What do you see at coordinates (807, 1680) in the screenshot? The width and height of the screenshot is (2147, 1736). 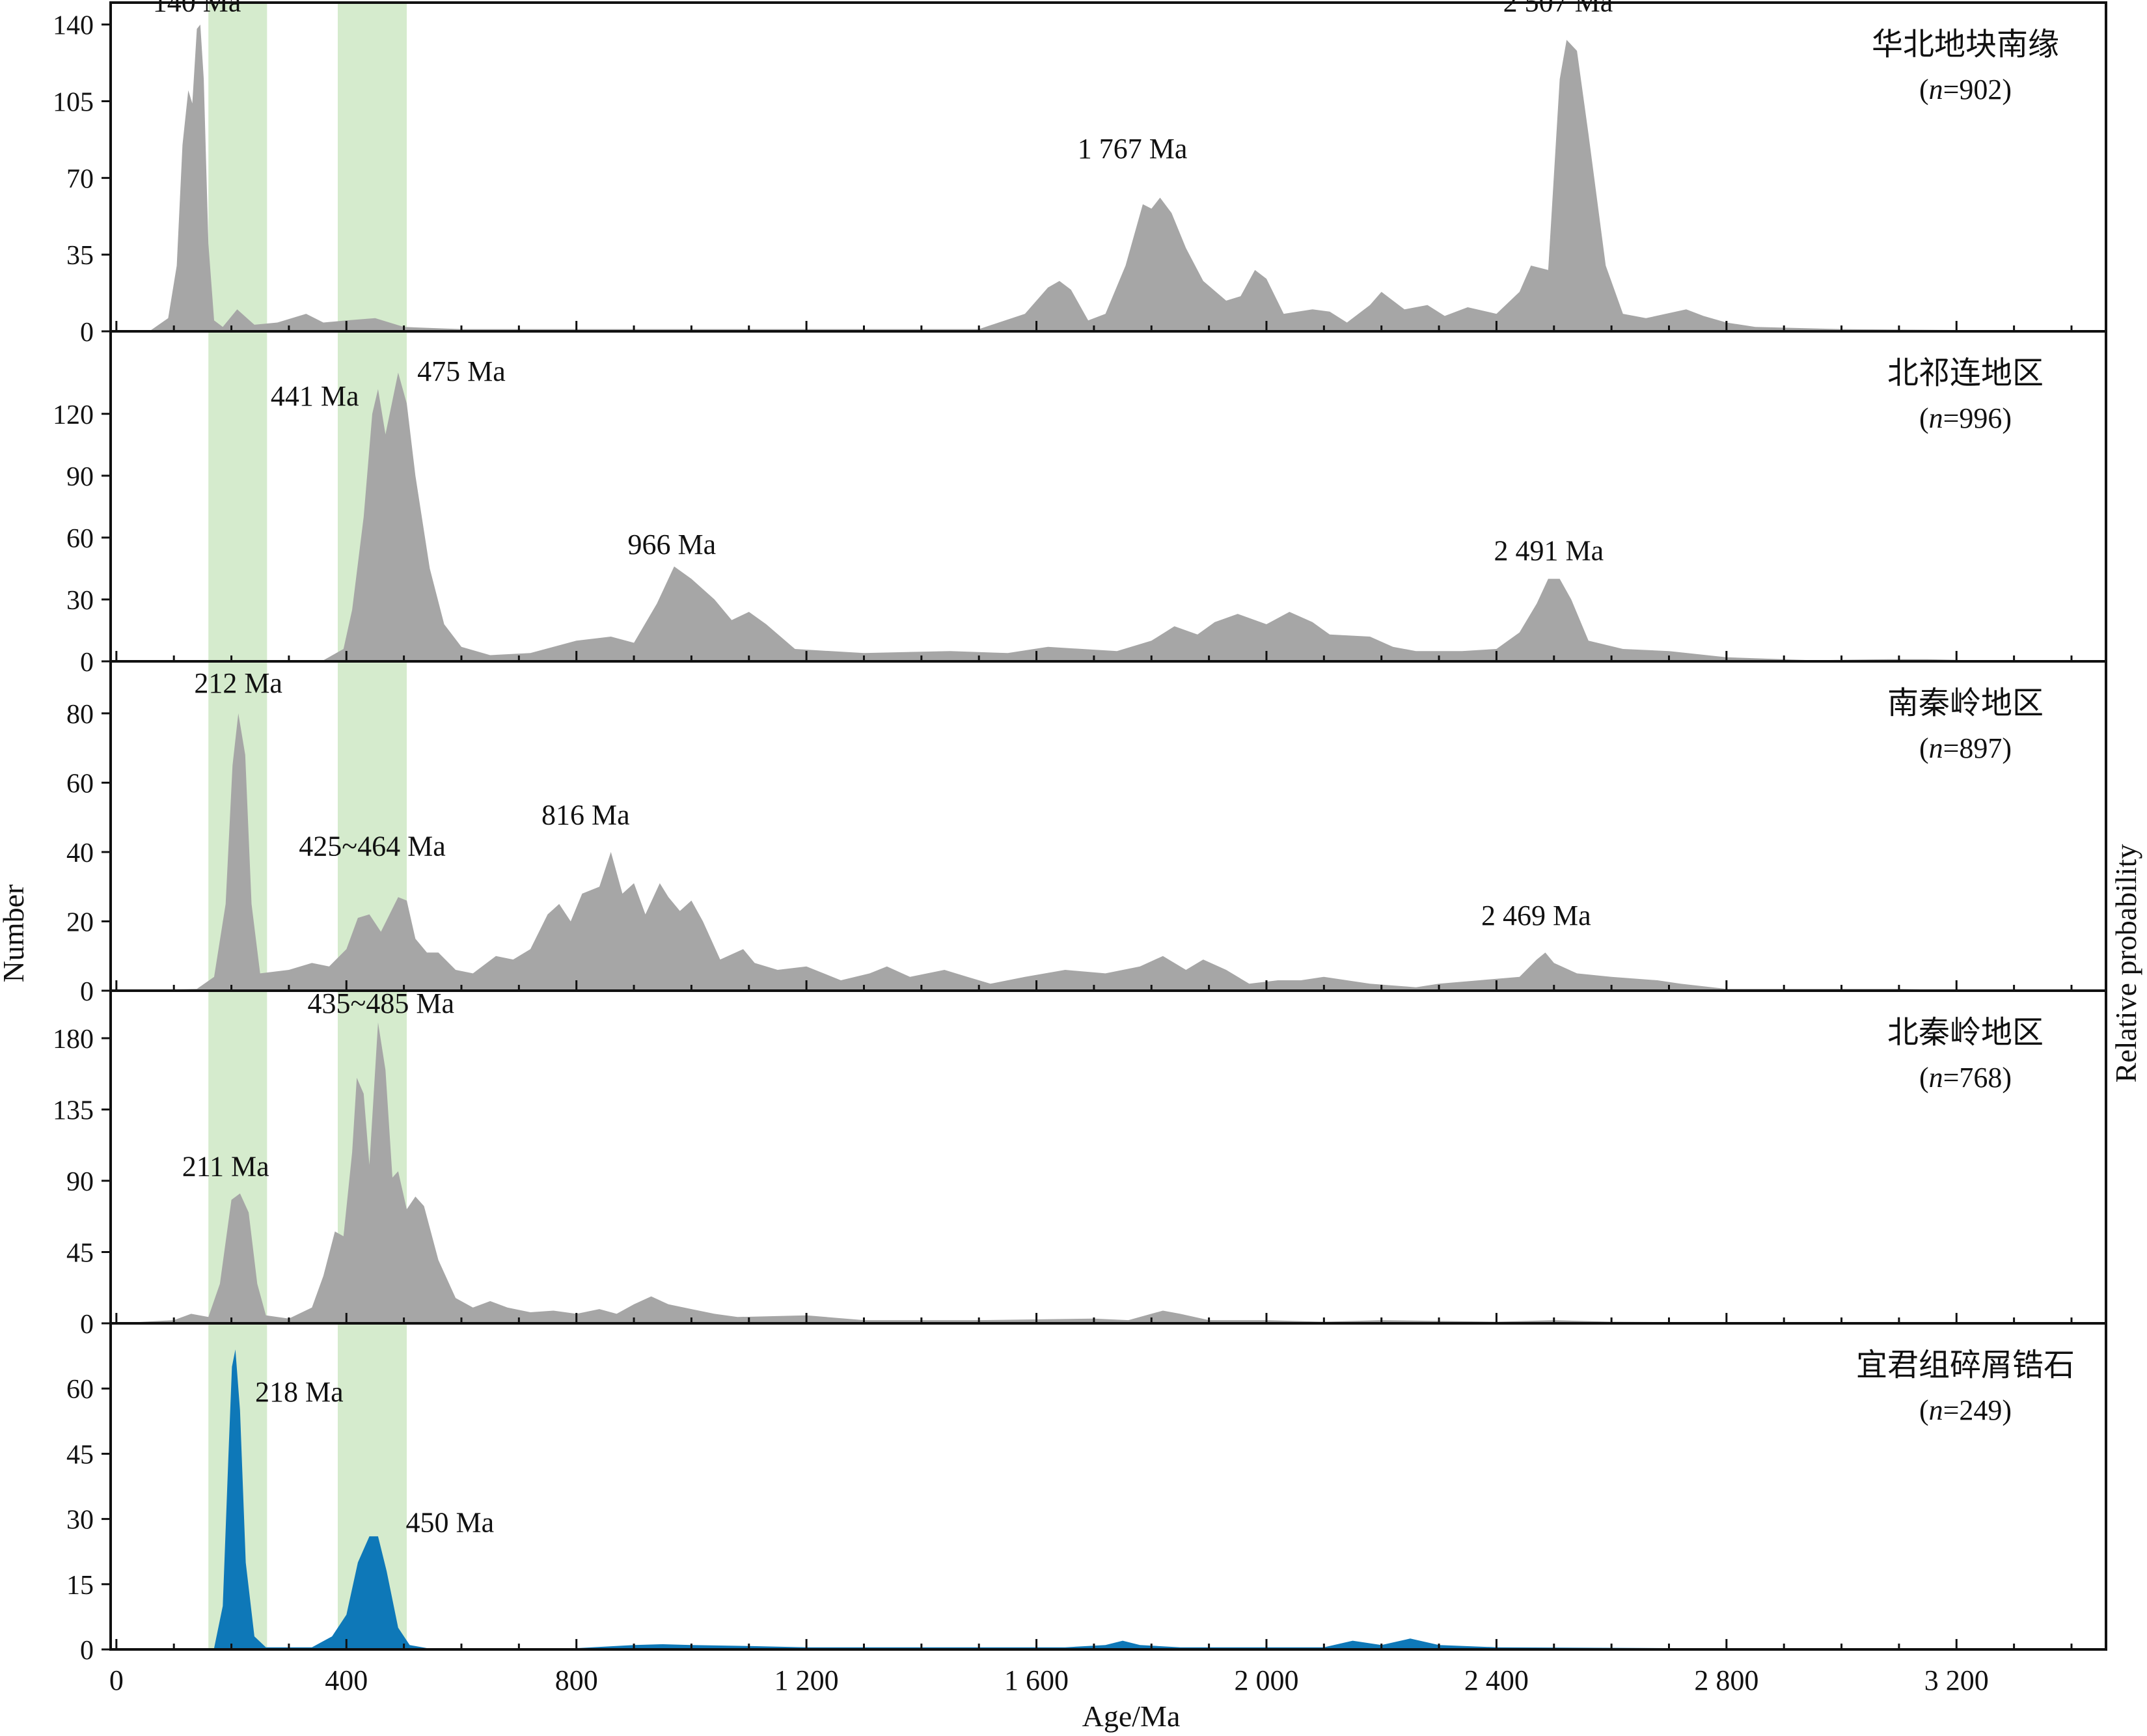 I see `x-tick-label: 1 200` at bounding box center [807, 1680].